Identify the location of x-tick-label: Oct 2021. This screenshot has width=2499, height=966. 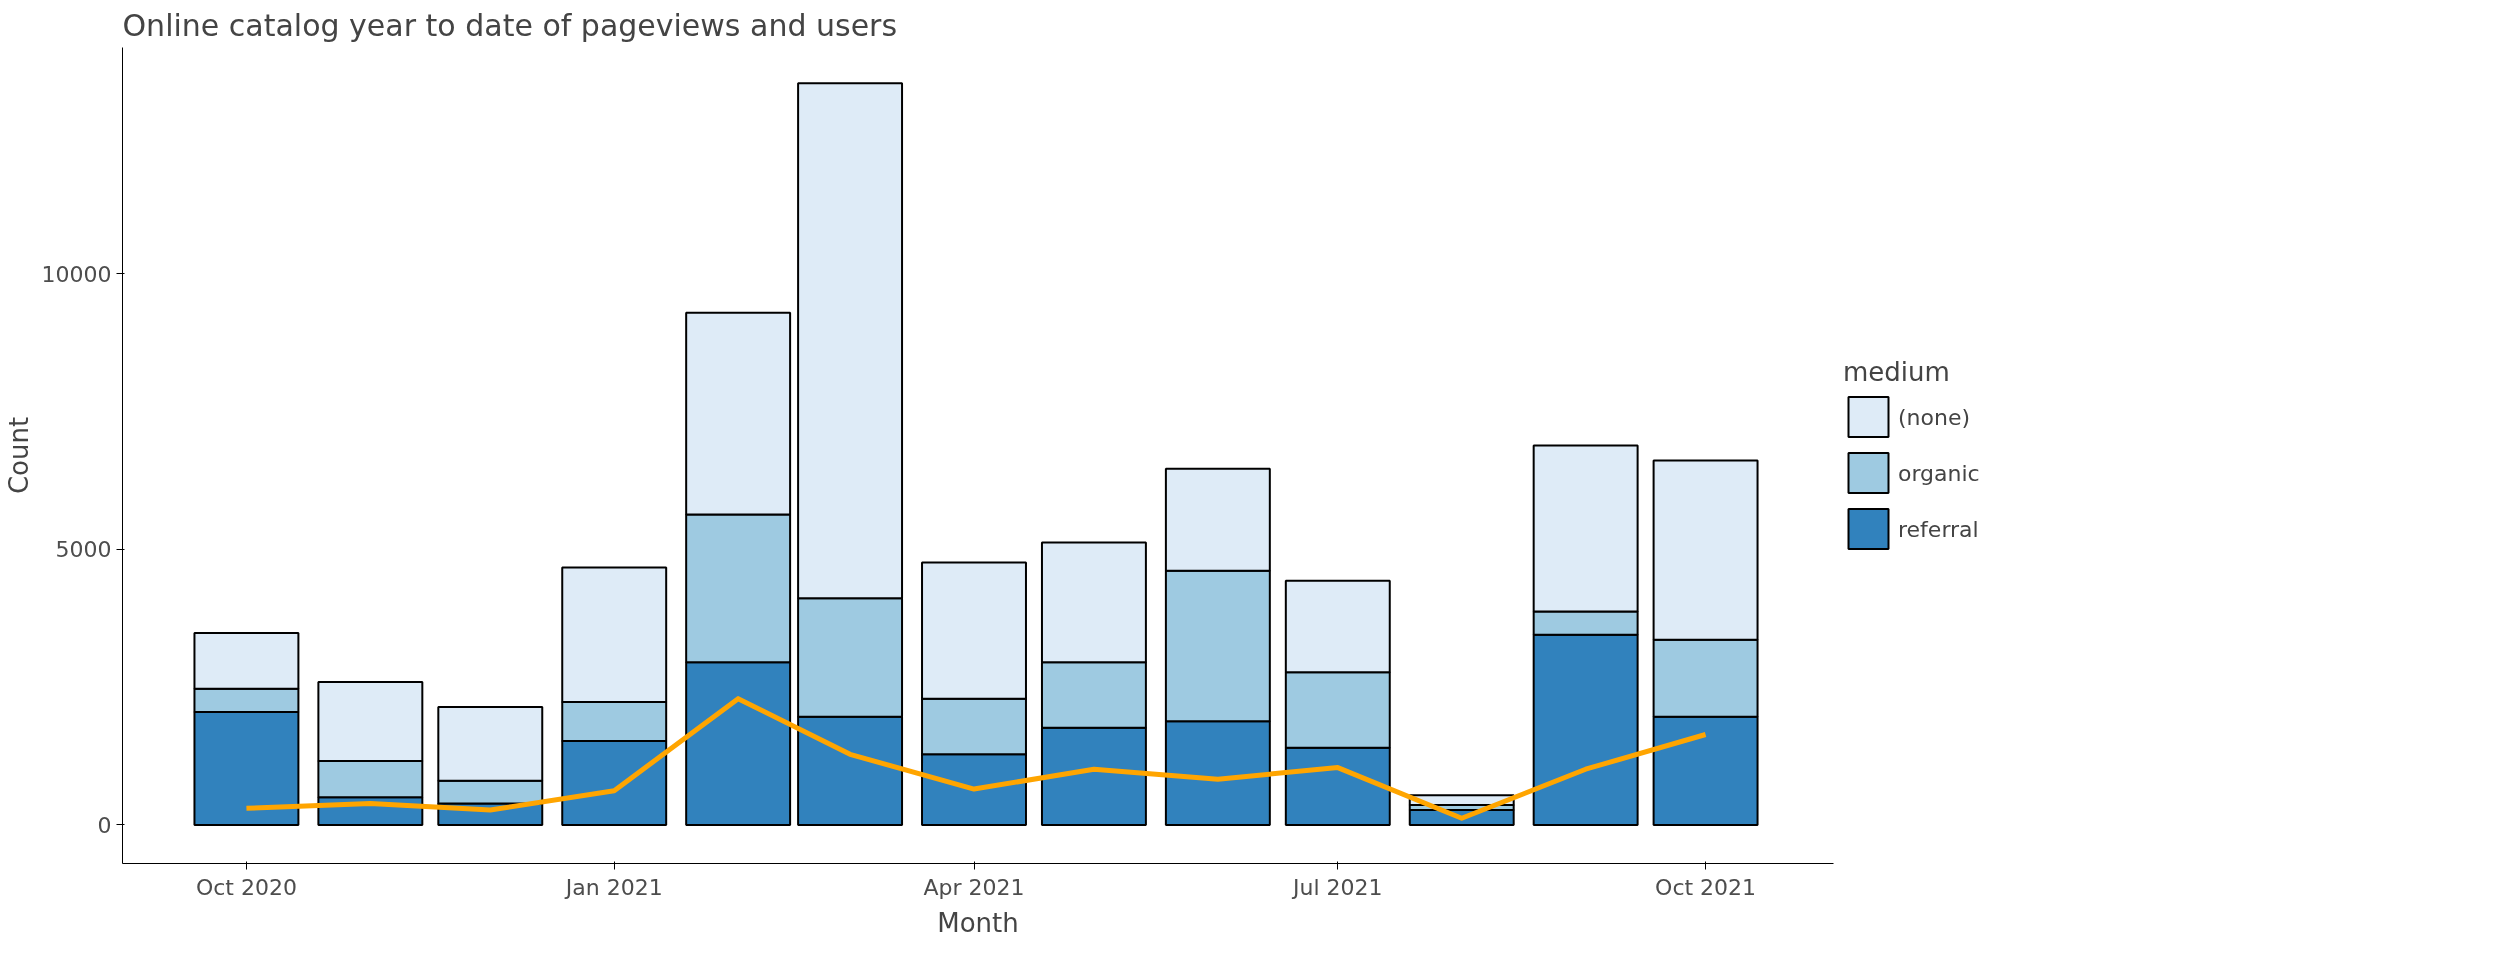
(1706, 887).